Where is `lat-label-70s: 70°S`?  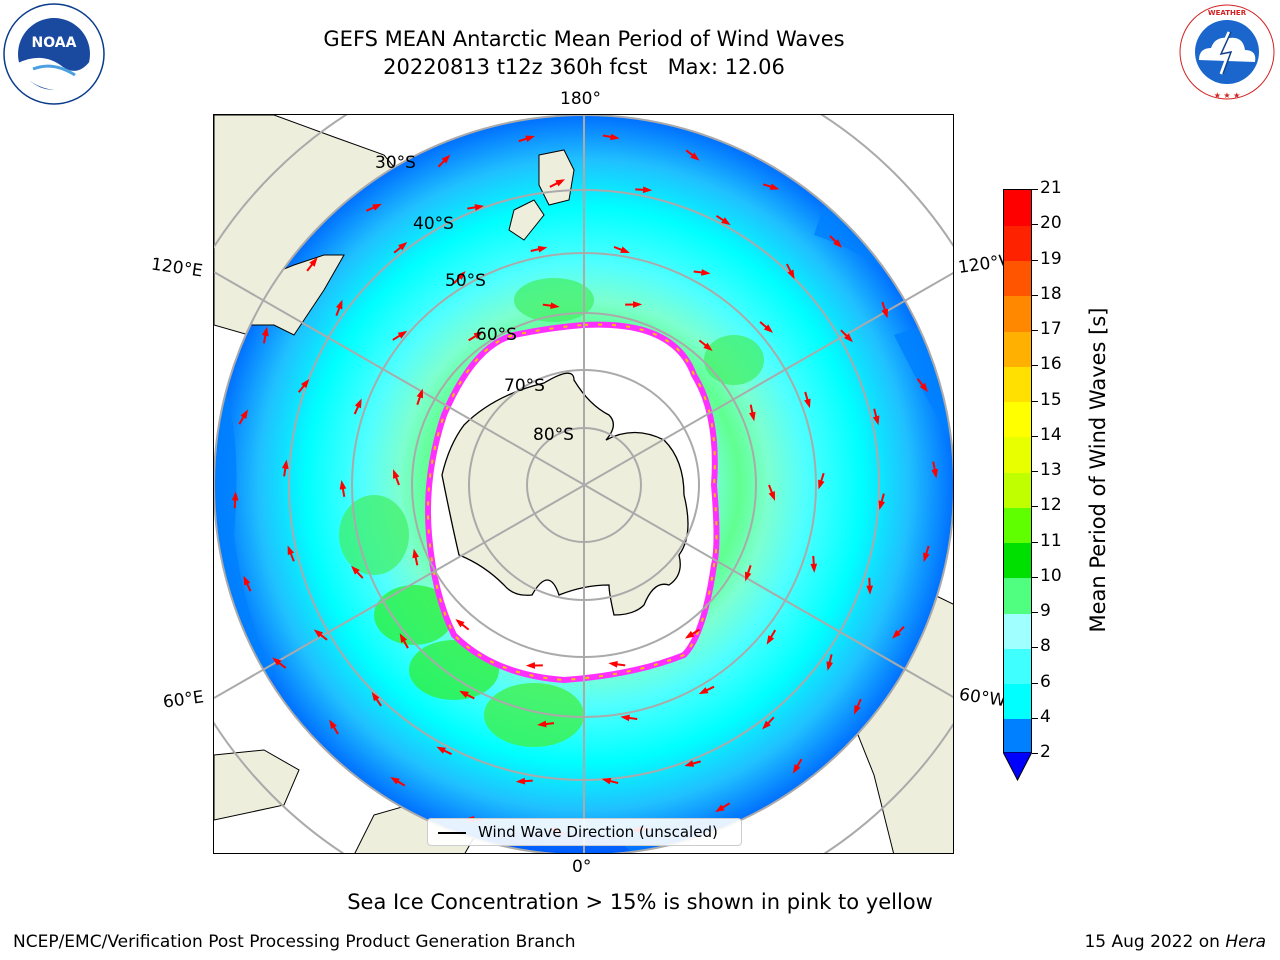
lat-label-70s: 70°S is located at coordinates (524, 386).